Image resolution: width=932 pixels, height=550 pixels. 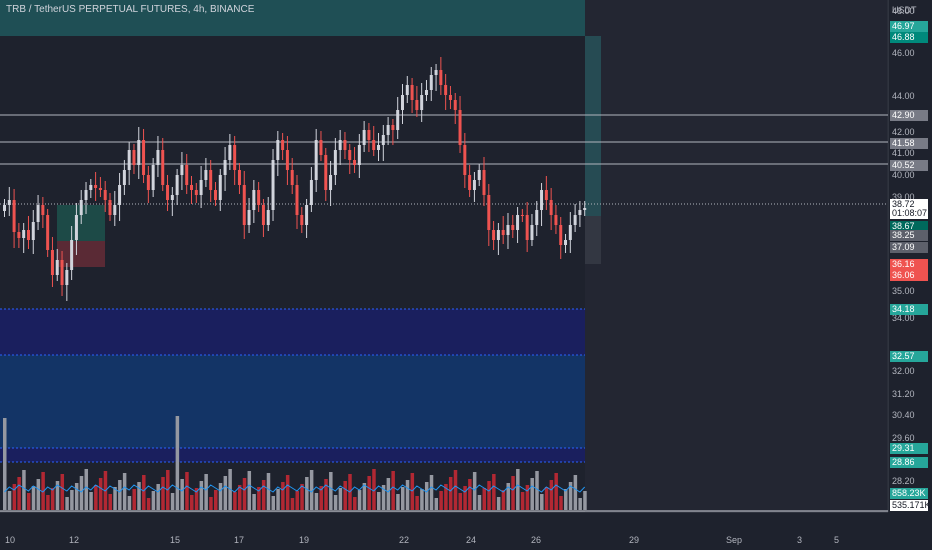 What do you see at coordinates (466, 531) in the screenshot?
I see `time-axis-area` at bounding box center [466, 531].